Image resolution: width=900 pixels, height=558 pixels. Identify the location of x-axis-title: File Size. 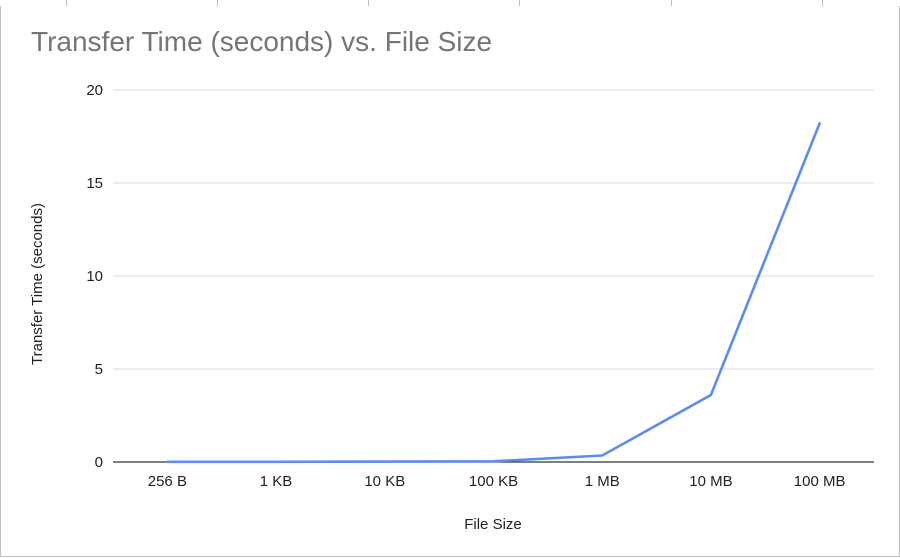
(493, 524).